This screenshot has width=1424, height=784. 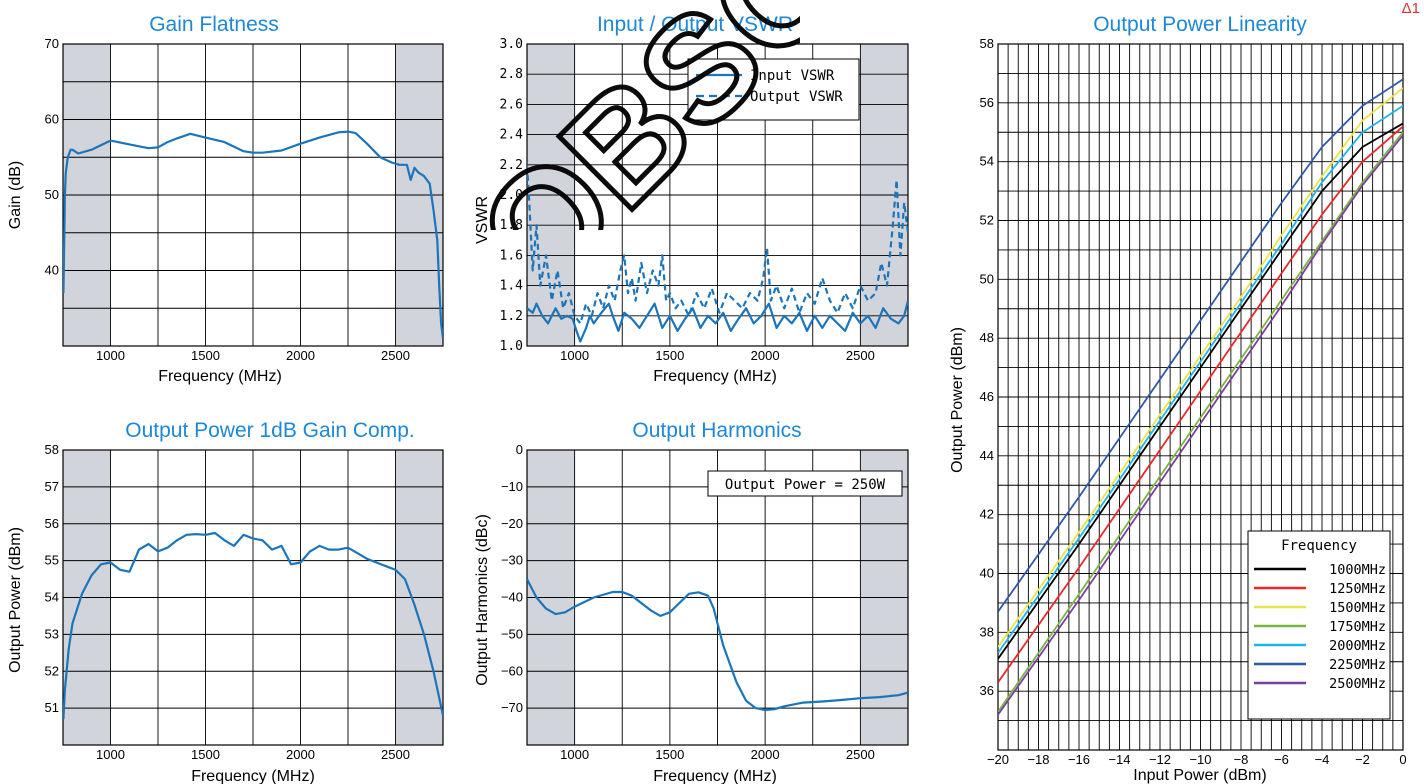 I want to click on x-tick-label: 0, so click(x=1402, y=759).